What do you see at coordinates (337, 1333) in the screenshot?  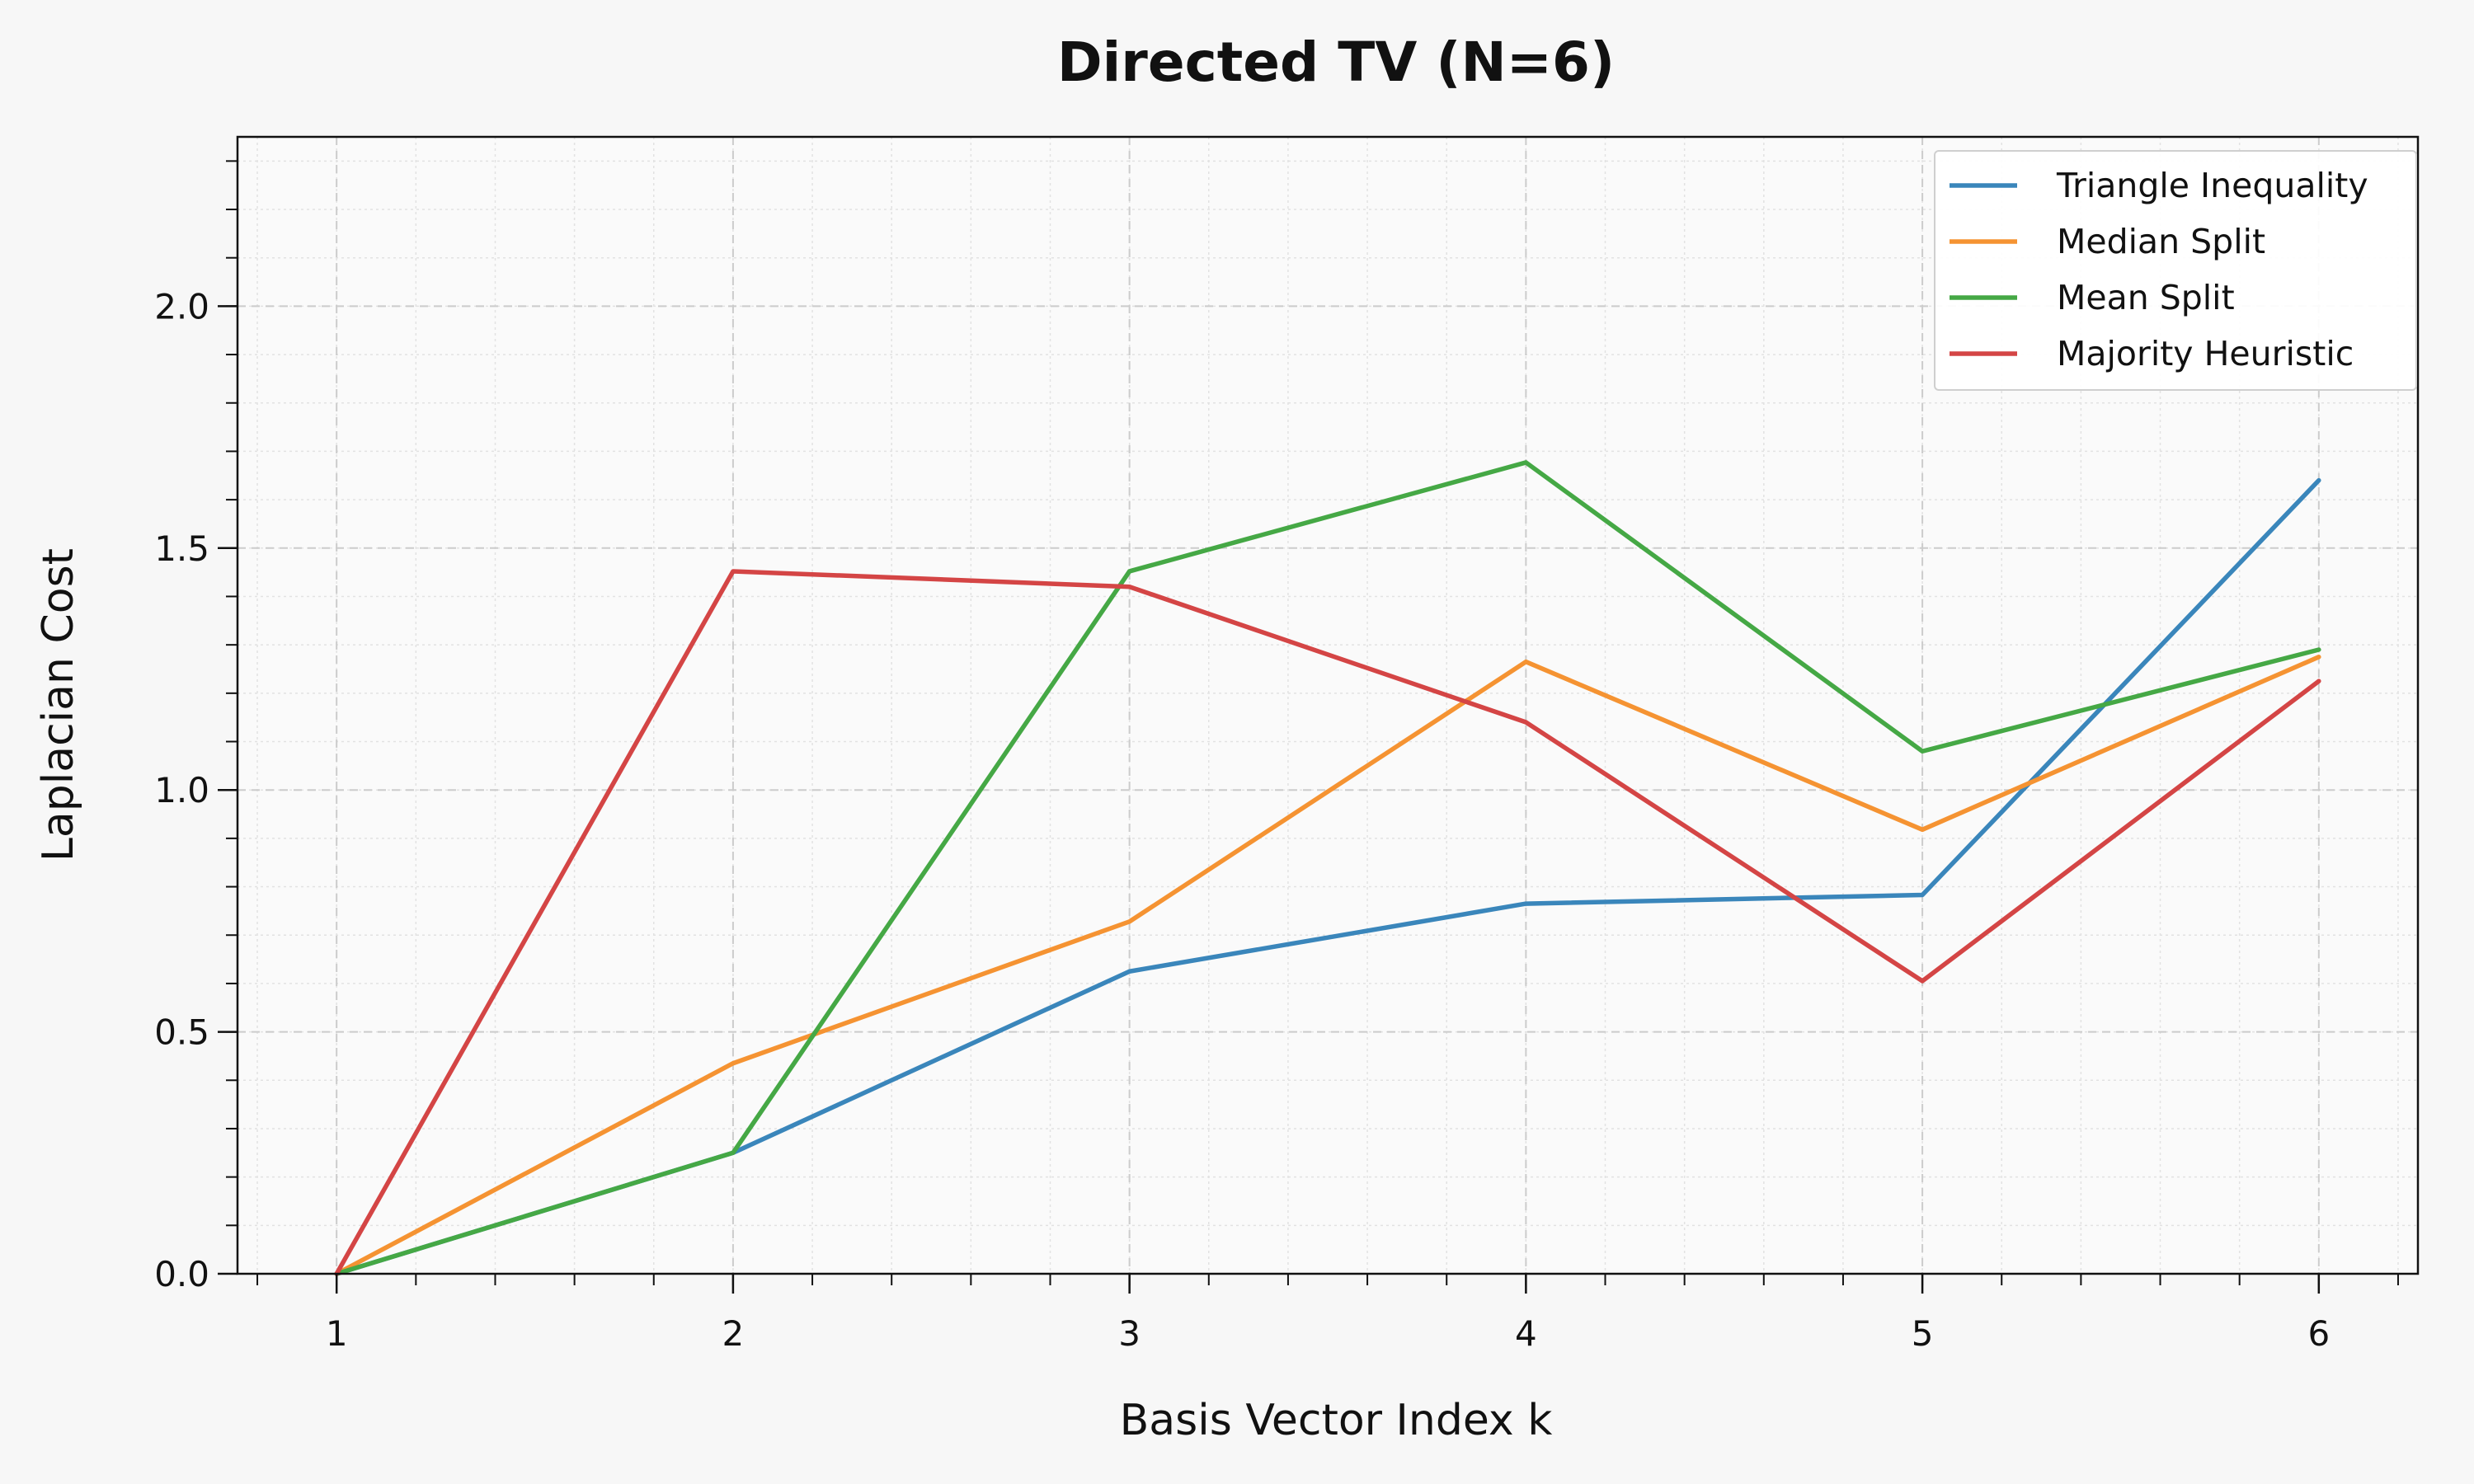 I see `x-tick-label: 1` at bounding box center [337, 1333].